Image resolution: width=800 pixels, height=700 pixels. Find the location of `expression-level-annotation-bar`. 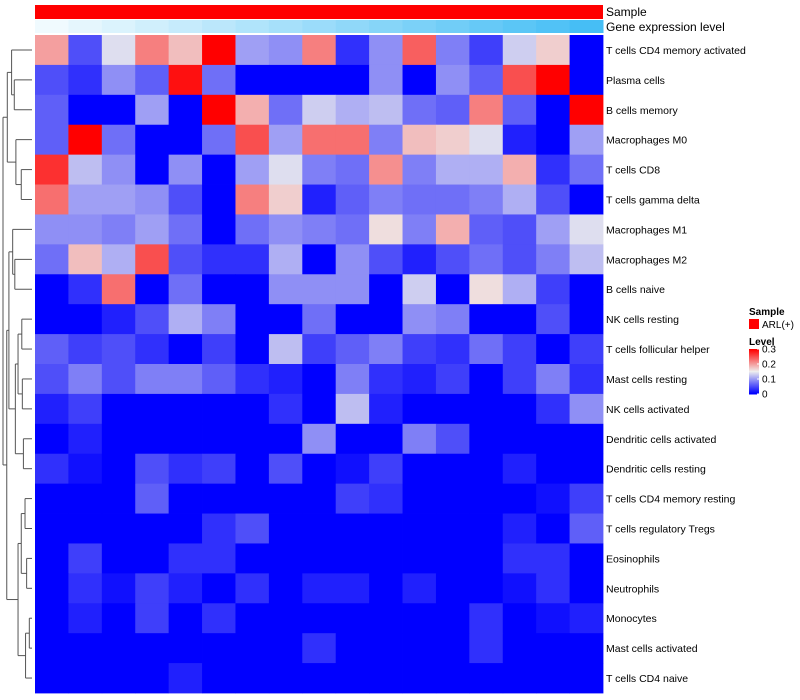

expression-level-annotation-bar is located at coordinates (319, 26).